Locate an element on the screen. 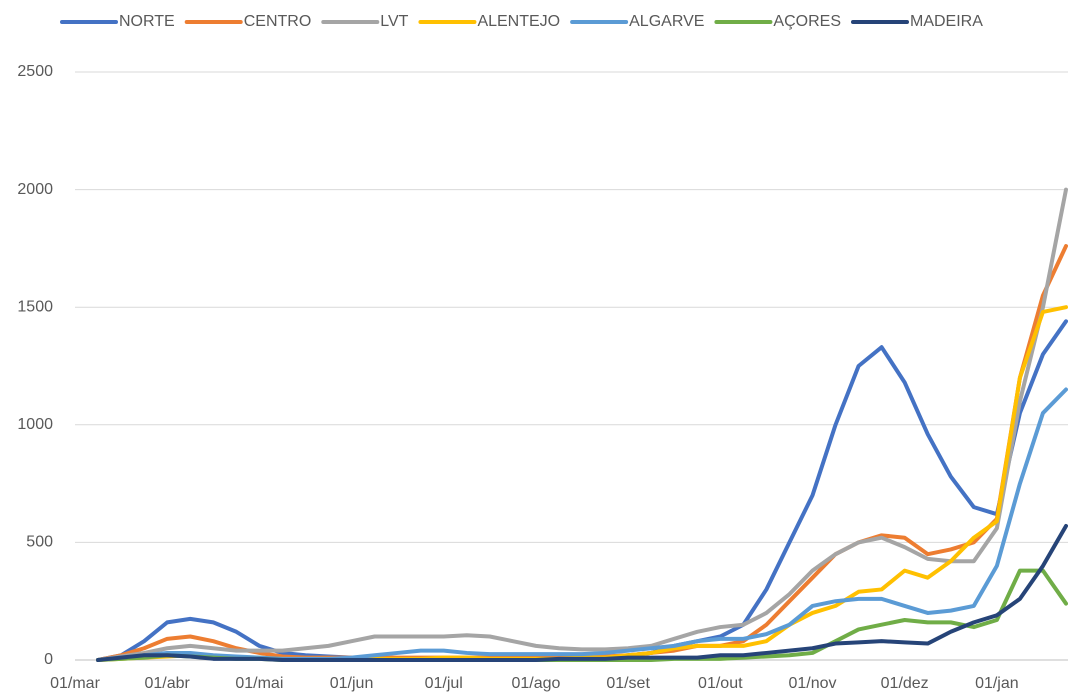 This screenshot has width=1068, height=695. x-tick-label: 01/jun is located at coordinates (352, 683).